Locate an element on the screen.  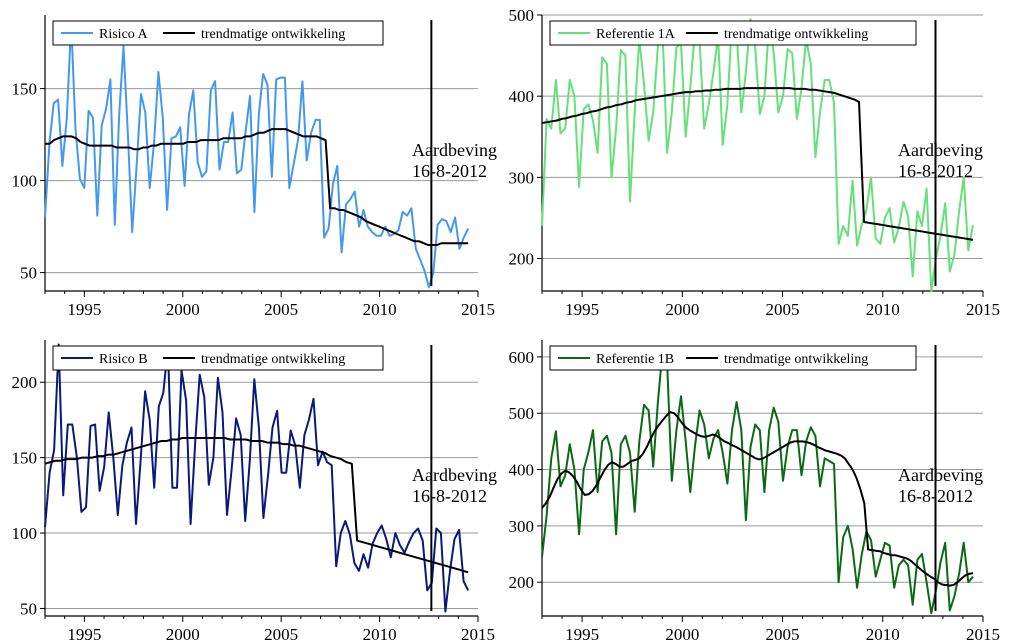
legend-label-observed: Referentie 1A is located at coordinates (636, 34).